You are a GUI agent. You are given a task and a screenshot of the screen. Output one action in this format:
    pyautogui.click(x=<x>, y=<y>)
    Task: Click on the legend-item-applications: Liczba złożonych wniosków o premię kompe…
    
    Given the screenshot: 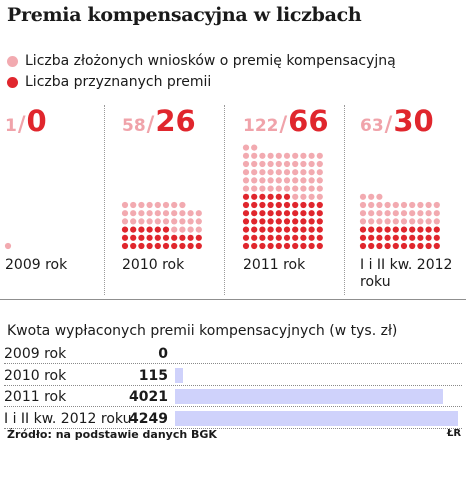 What is the action you would take?
    pyautogui.click(x=201, y=61)
    